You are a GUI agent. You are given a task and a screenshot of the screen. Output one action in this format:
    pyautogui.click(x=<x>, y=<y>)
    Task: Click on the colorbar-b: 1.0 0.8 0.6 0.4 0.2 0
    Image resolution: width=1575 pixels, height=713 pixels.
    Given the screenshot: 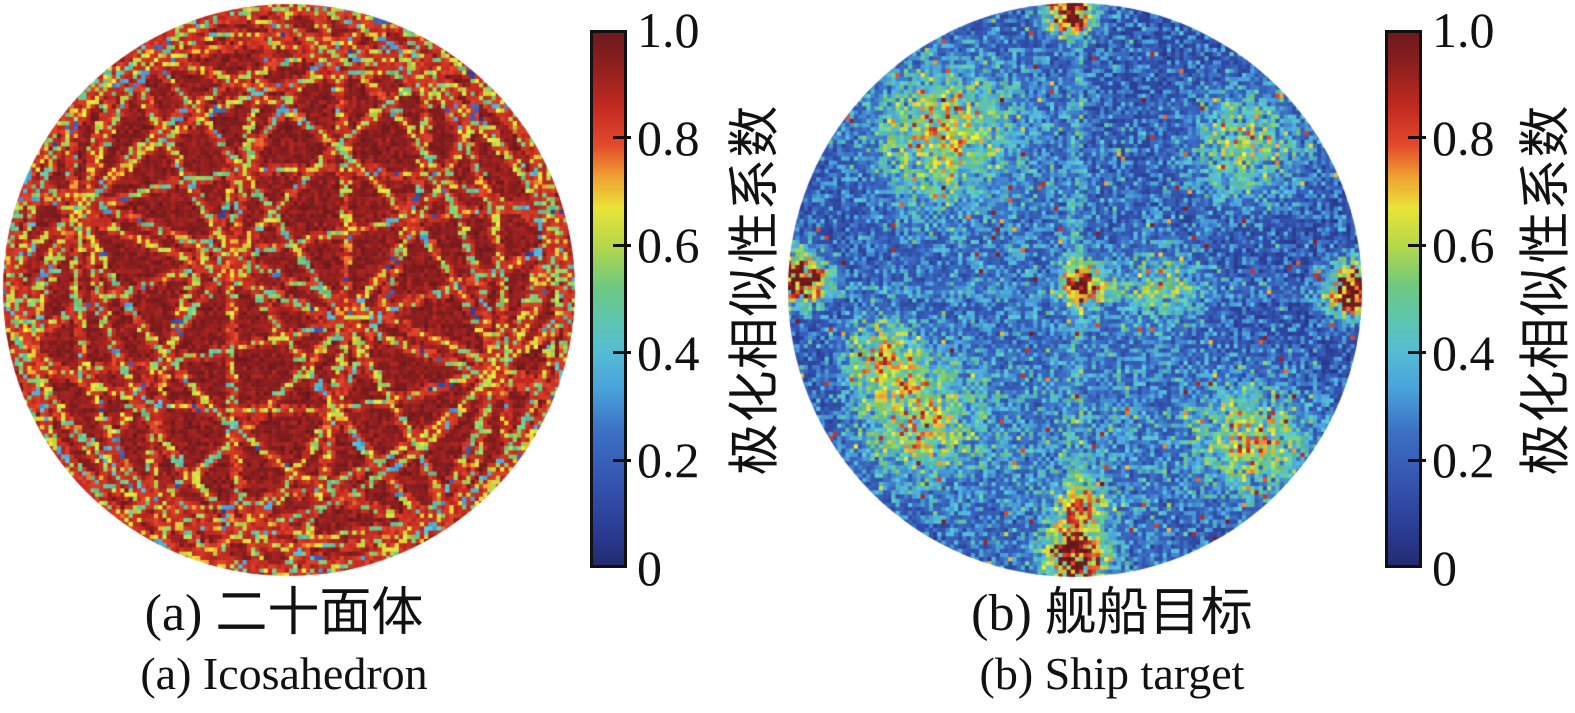 What is the action you would take?
    pyautogui.click(x=1440, y=299)
    